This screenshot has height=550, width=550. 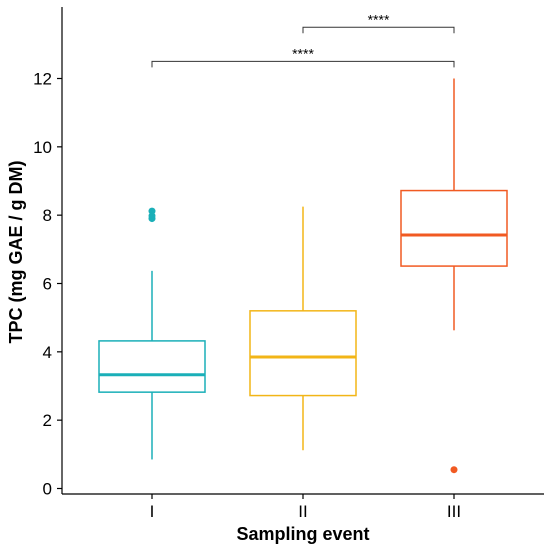 What do you see at coordinates (47, 489) in the screenshot?
I see `y-tick-label: 0` at bounding box center [47, 489].